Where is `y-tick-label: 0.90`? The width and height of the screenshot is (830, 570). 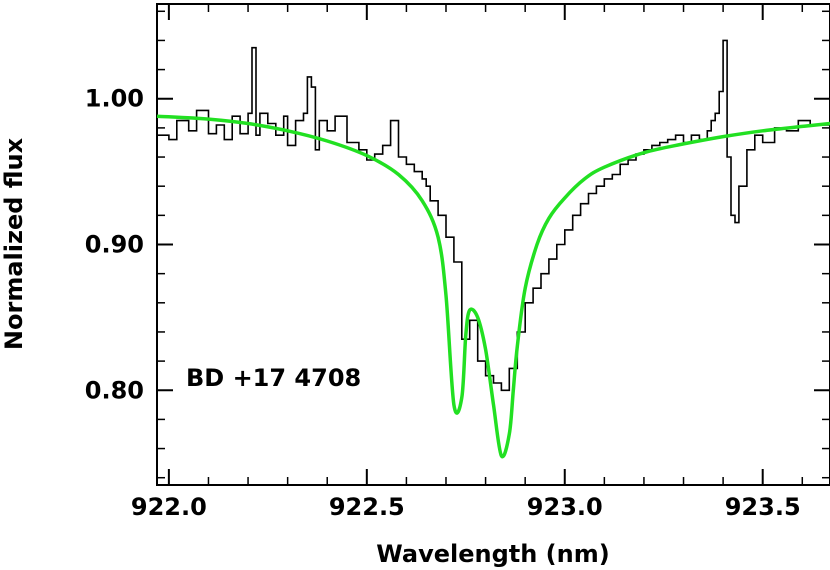
y-tick-label: 0.90 is located at coordinates (114, 245).